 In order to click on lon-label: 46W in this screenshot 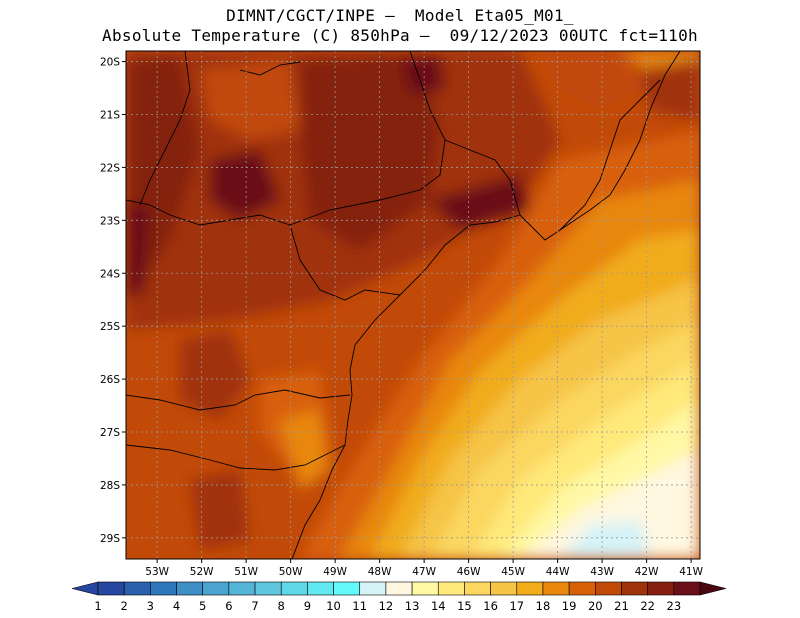, I will do `click(469, 572)`.